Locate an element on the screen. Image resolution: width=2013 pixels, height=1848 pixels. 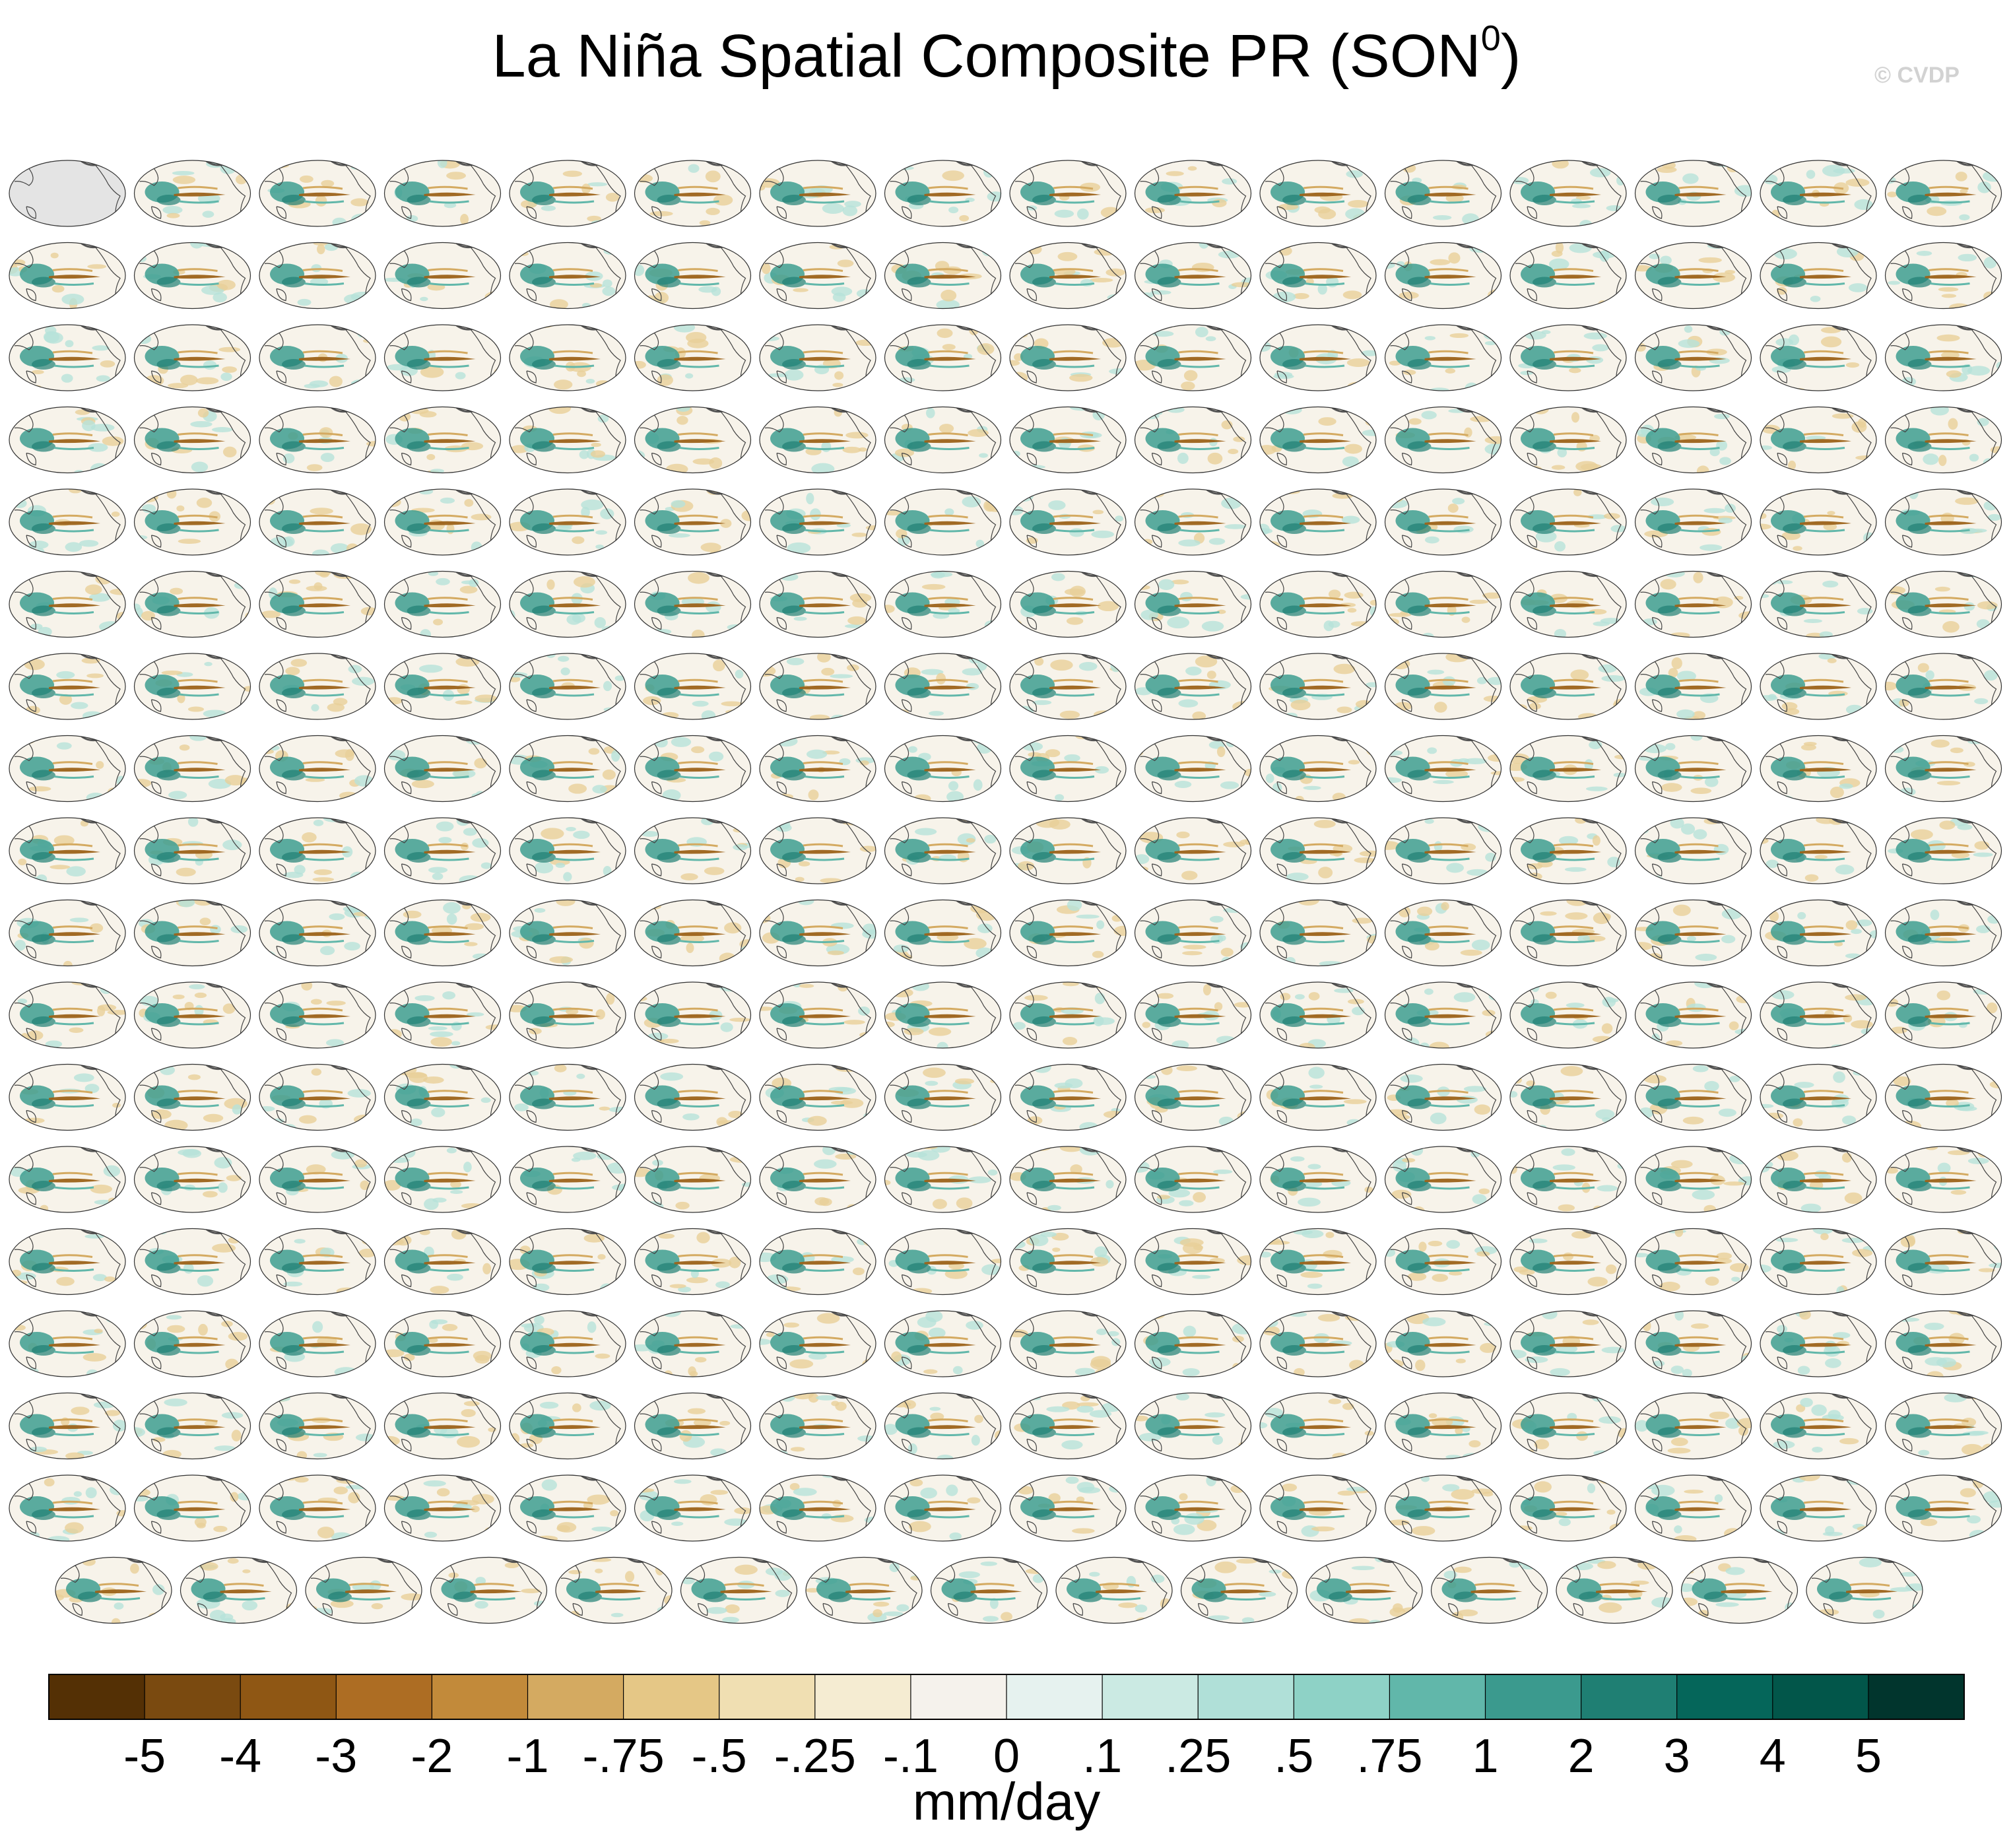
colorbar-tick-label: .75 is located at coordinates (1389, 1757).